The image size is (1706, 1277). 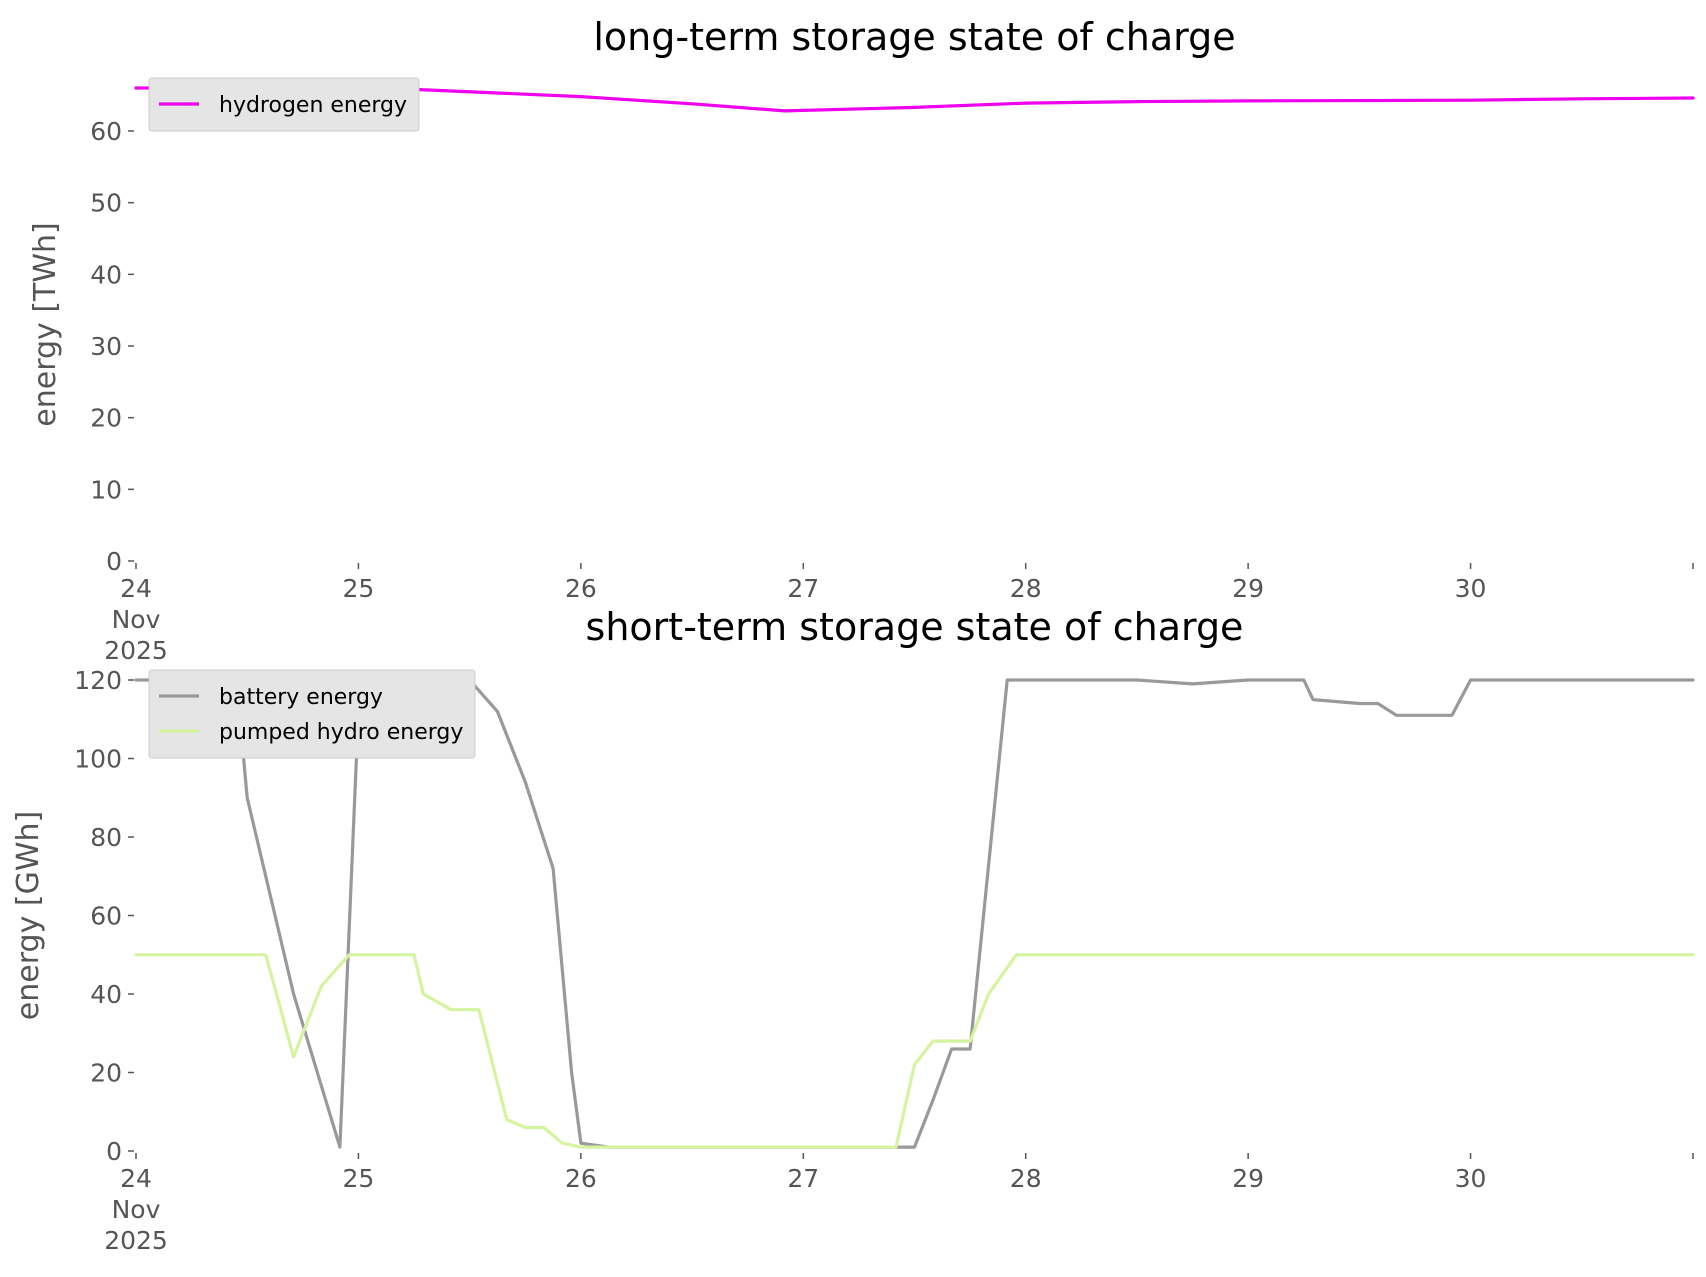 I want to click on y-axis-label: energy [GWh], so click(x=28, y=915).